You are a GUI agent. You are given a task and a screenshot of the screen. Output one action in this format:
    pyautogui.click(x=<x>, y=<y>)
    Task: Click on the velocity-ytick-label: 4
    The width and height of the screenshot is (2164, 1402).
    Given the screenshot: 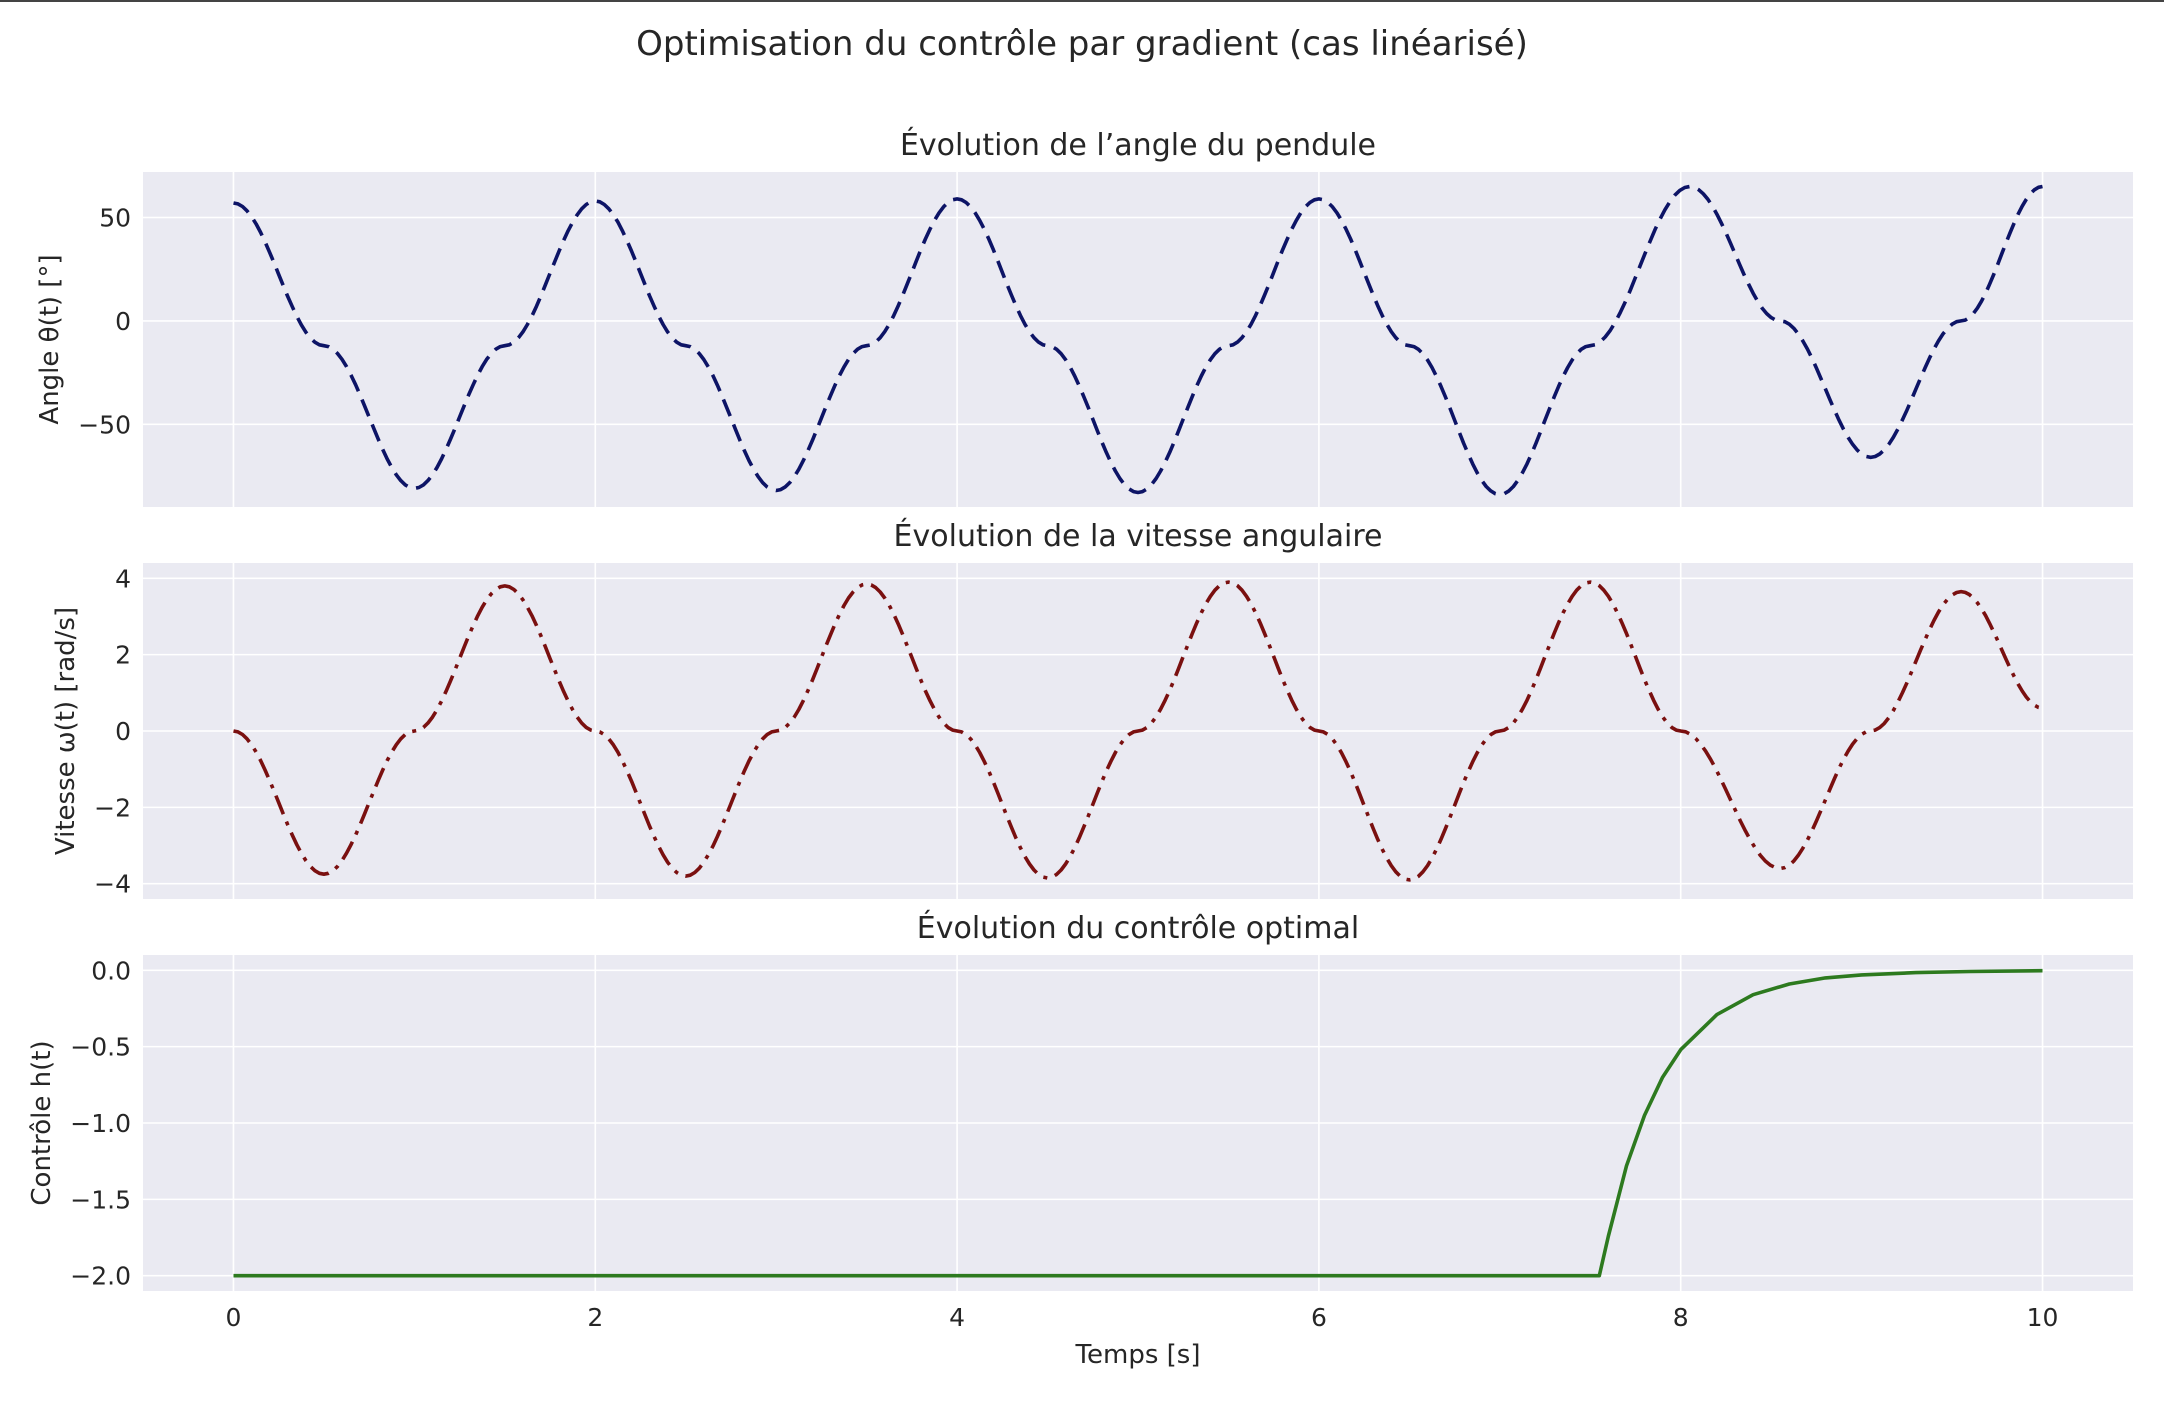 What is the action you would take?
    pyautogui.click(x=123, y=578)
    